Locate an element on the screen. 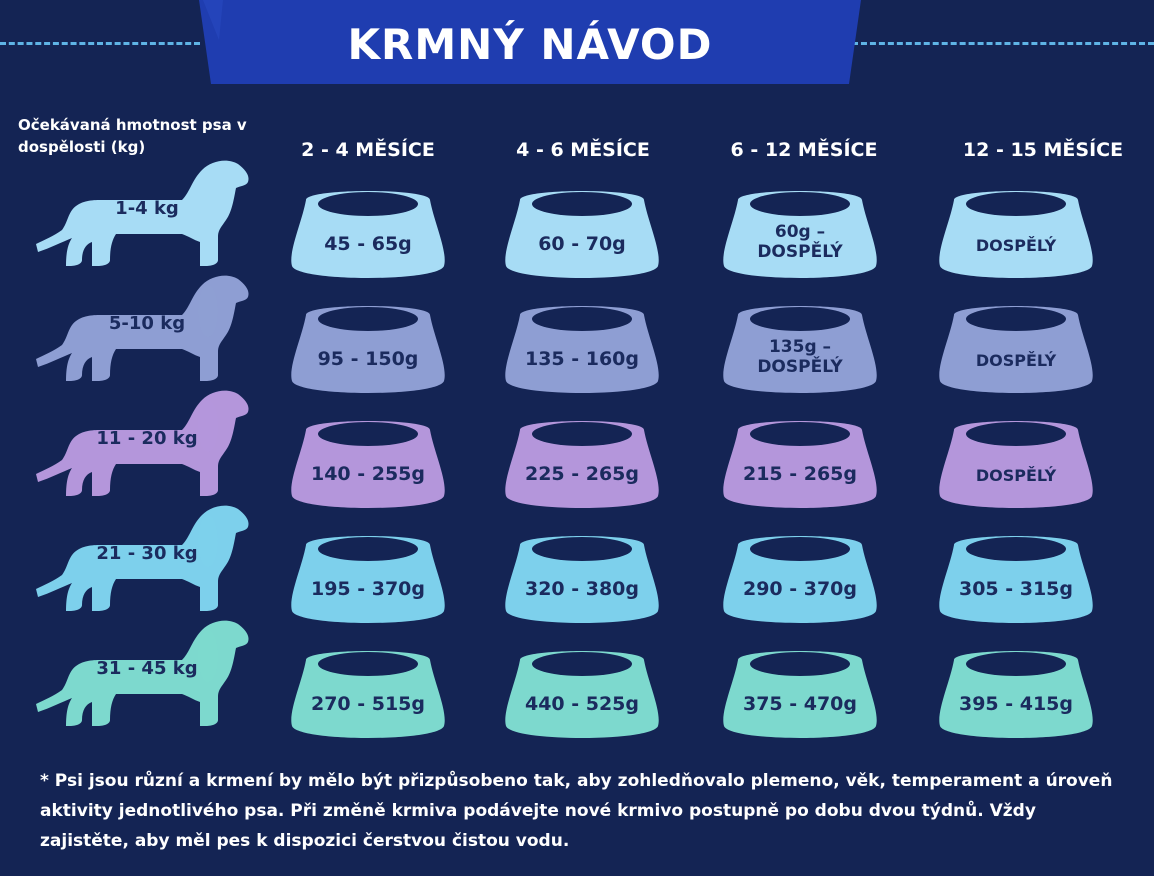 This screenshot has width=1154, height=876. dog-weight-label: 5-10 kg is located at coordinates (147, 323).